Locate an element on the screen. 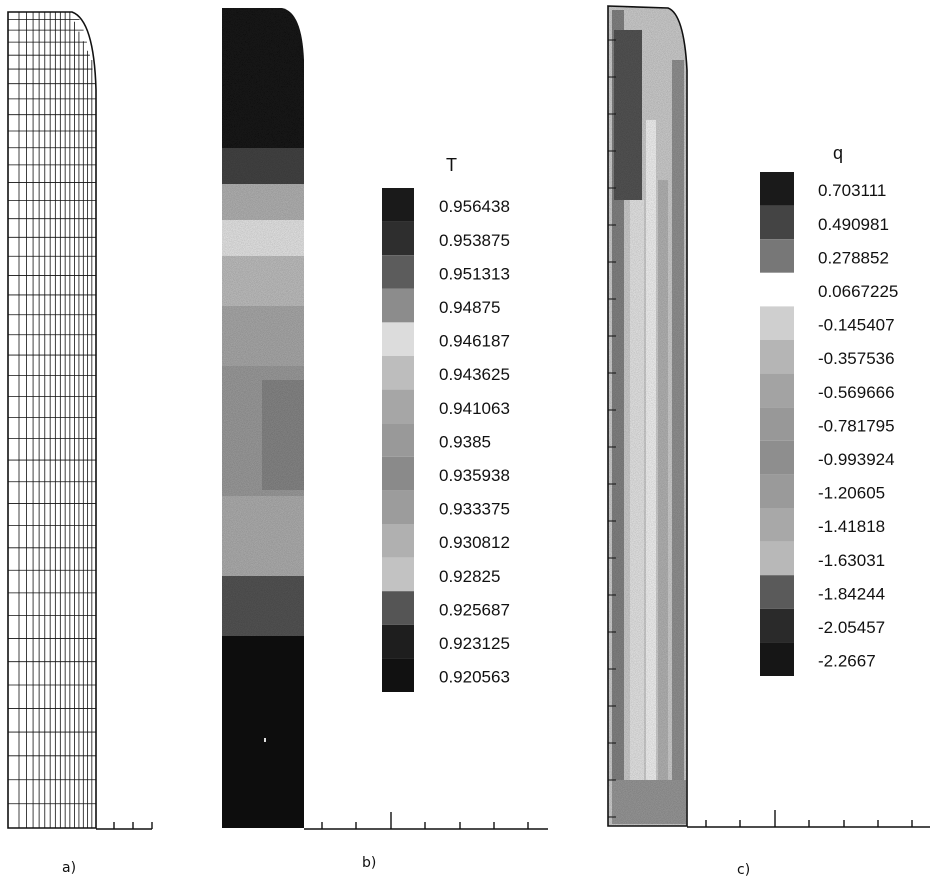 The image size is (935, 882). temperature-legend-title: T is located at coordinates (451, 165).